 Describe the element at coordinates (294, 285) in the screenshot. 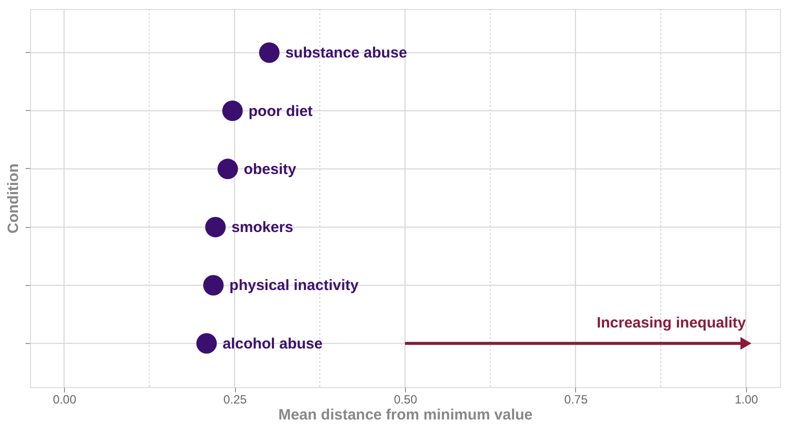

I see `y-tick-label: physical inactivity` at that location.